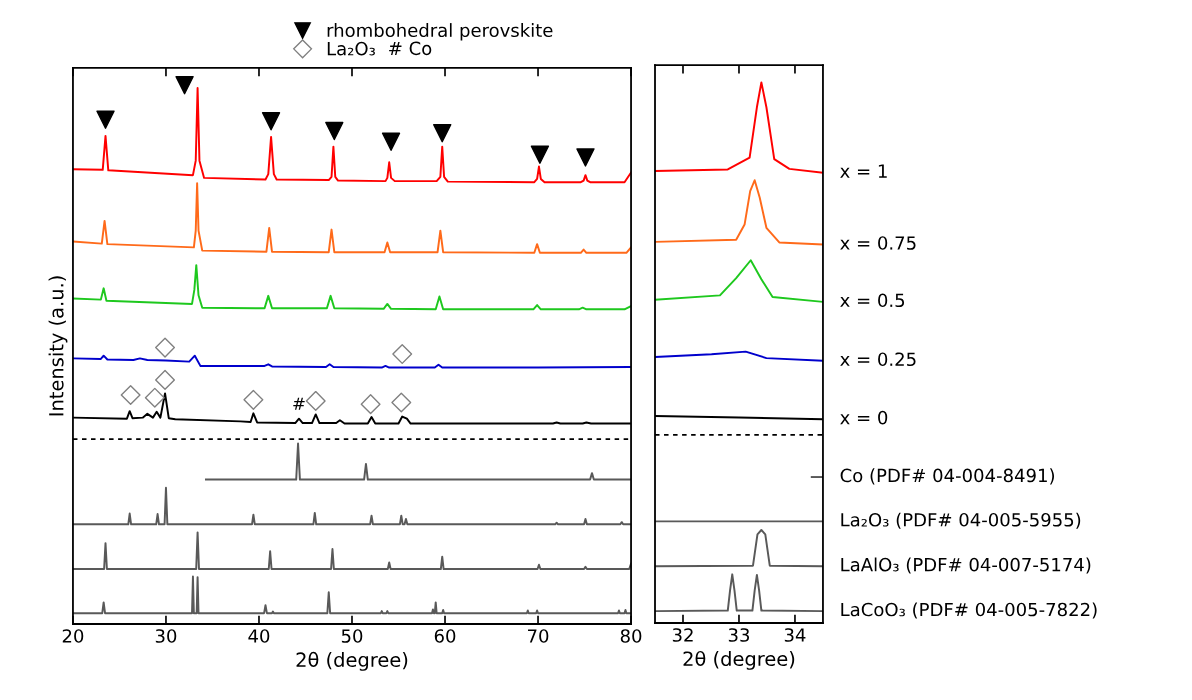 Image resolution: width=1192 pixels, height=700 pixels. Describe the element at coordinates (864, 417) in the screenshot. I see `series-label: x = 0` at that location.